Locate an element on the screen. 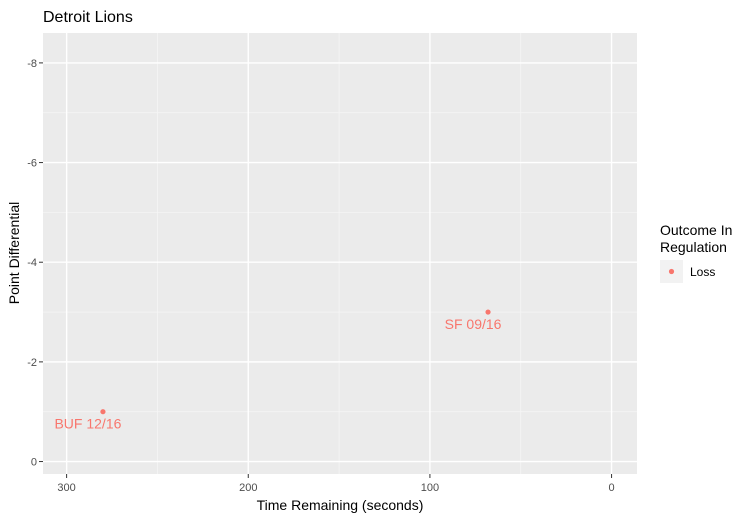 The image size is (751, 520). x-tick-label: 100 is located at coordinates (430, 488).